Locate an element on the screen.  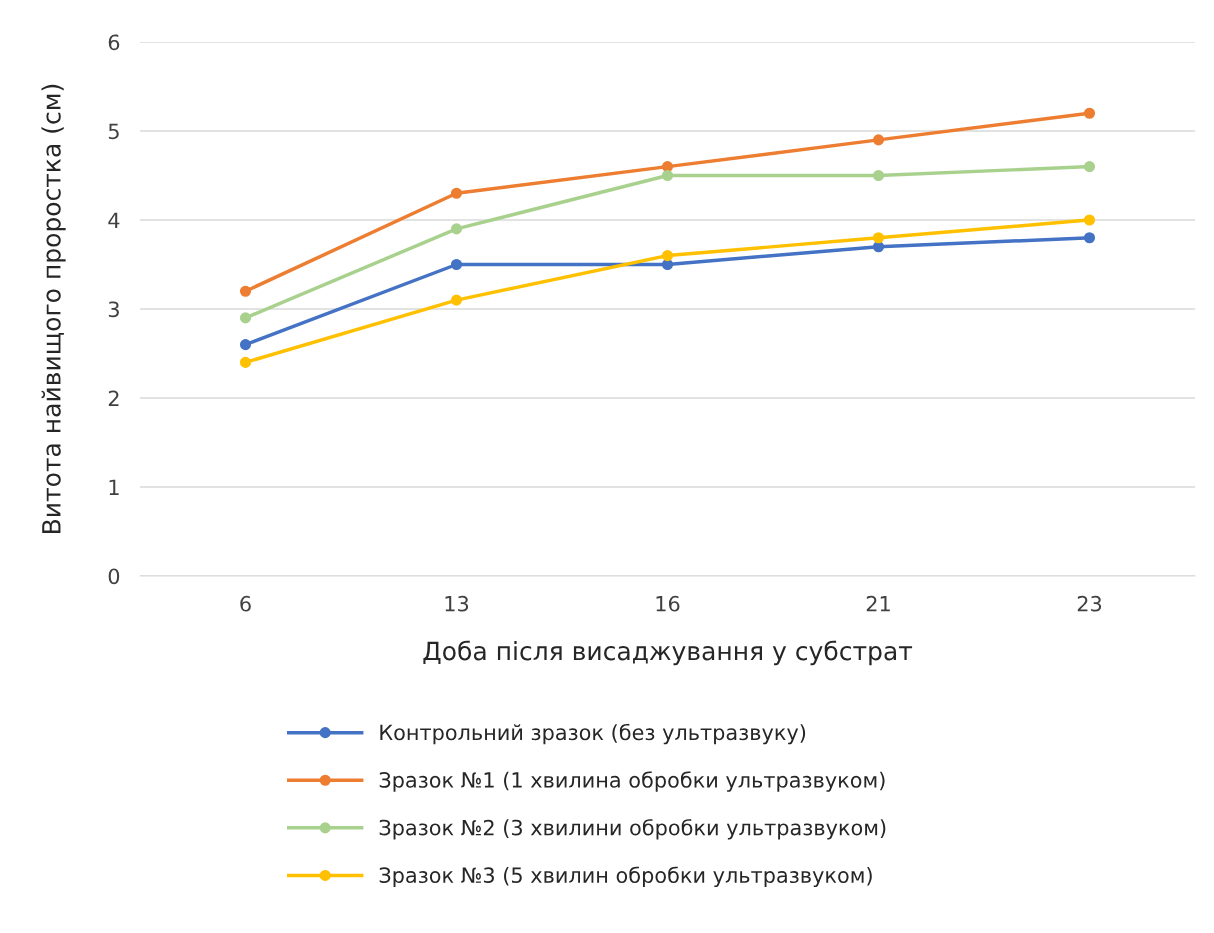
legend-label: Контрольний зразок (без ультразвуку) is located at coordinates (593, 734).